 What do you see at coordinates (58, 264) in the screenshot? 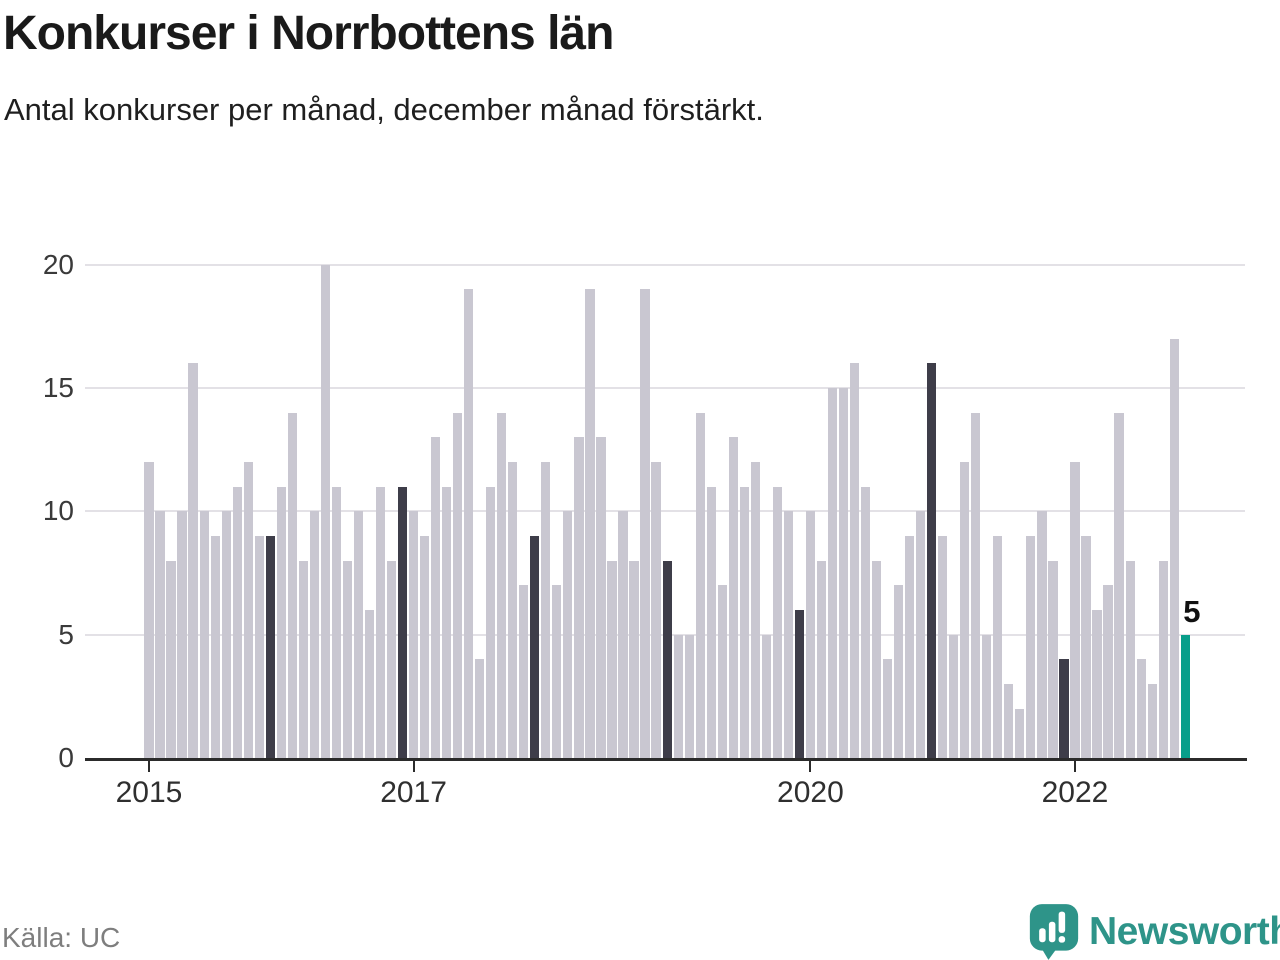
I see `y-axis-tick-label: 20` at bounding box center [58, 264].